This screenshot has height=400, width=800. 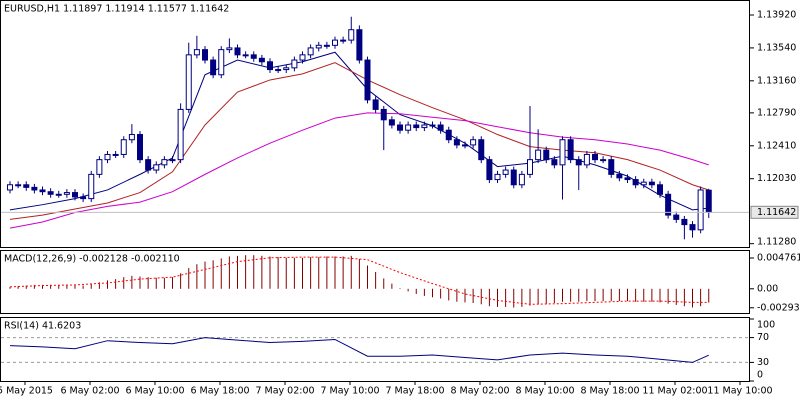 I want to click on y-tick-label: 1.13160, so click(x=776, y=80).